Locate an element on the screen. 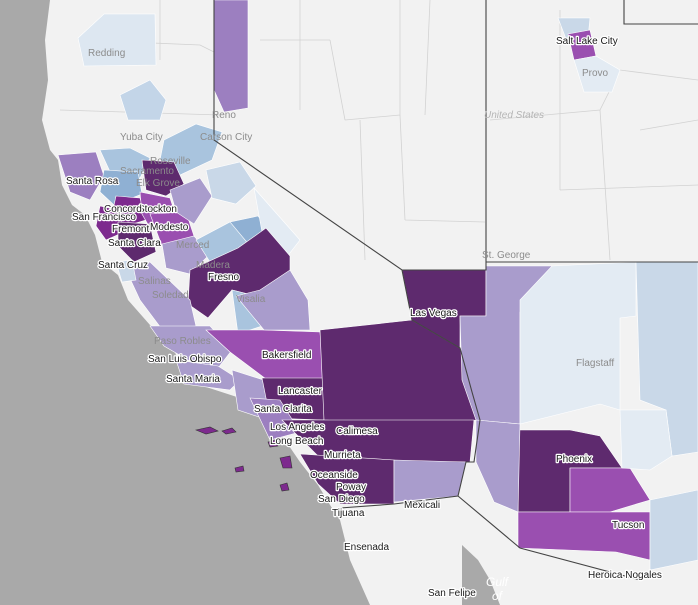  city-label: Roseville is located at coordinates (170, 161).